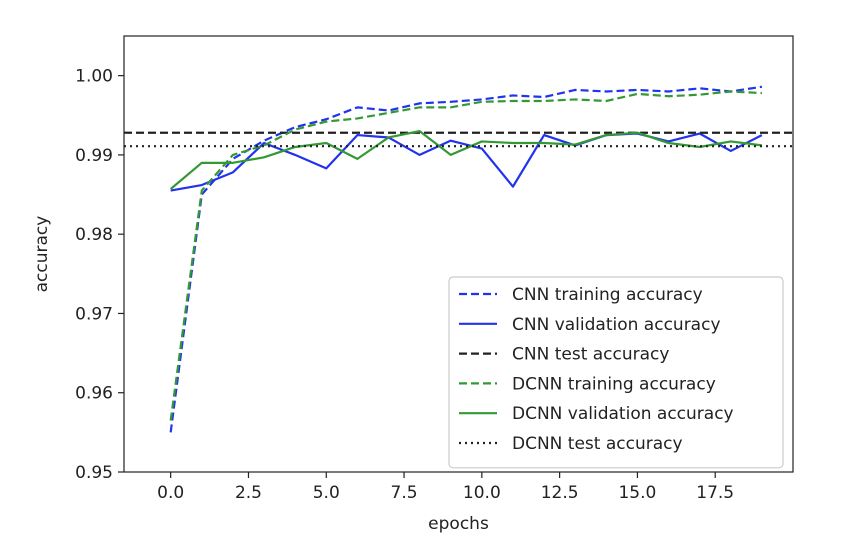 The height and width of the screenshot is (560, 849). What do you see at coordinates (637, 493) in the screenshot?
I see `x-tick-label: 15.0` at bounding box center [637, 493].